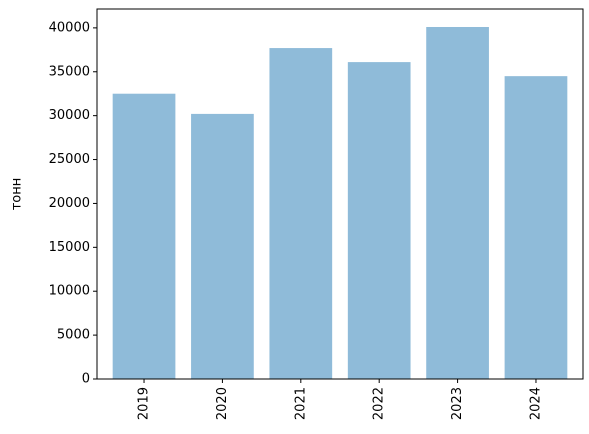 The image size is (589, 434). I want to click on y-tick-label: 40000, so click(69, 27).